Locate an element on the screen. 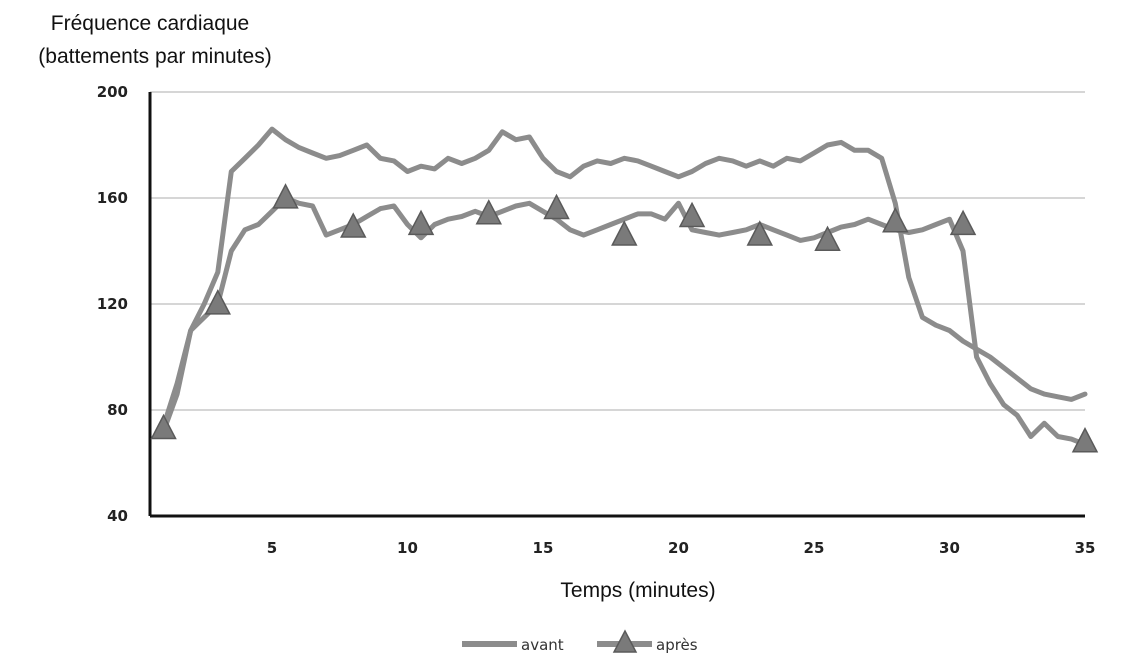 The height and width of the screenshot is (657, 1143). legend-apres-triangle-icon is located at coordinates (625, 641).